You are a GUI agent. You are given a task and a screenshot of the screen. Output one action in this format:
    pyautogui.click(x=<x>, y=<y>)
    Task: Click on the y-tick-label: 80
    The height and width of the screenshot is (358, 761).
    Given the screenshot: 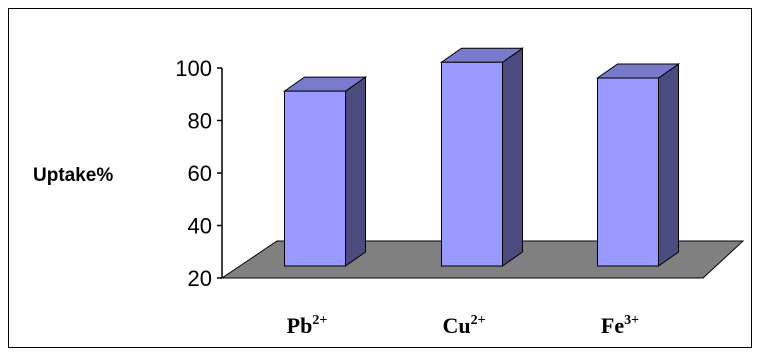 What is the action you would take?
    pyautogui.click(x=200, y=121)
    